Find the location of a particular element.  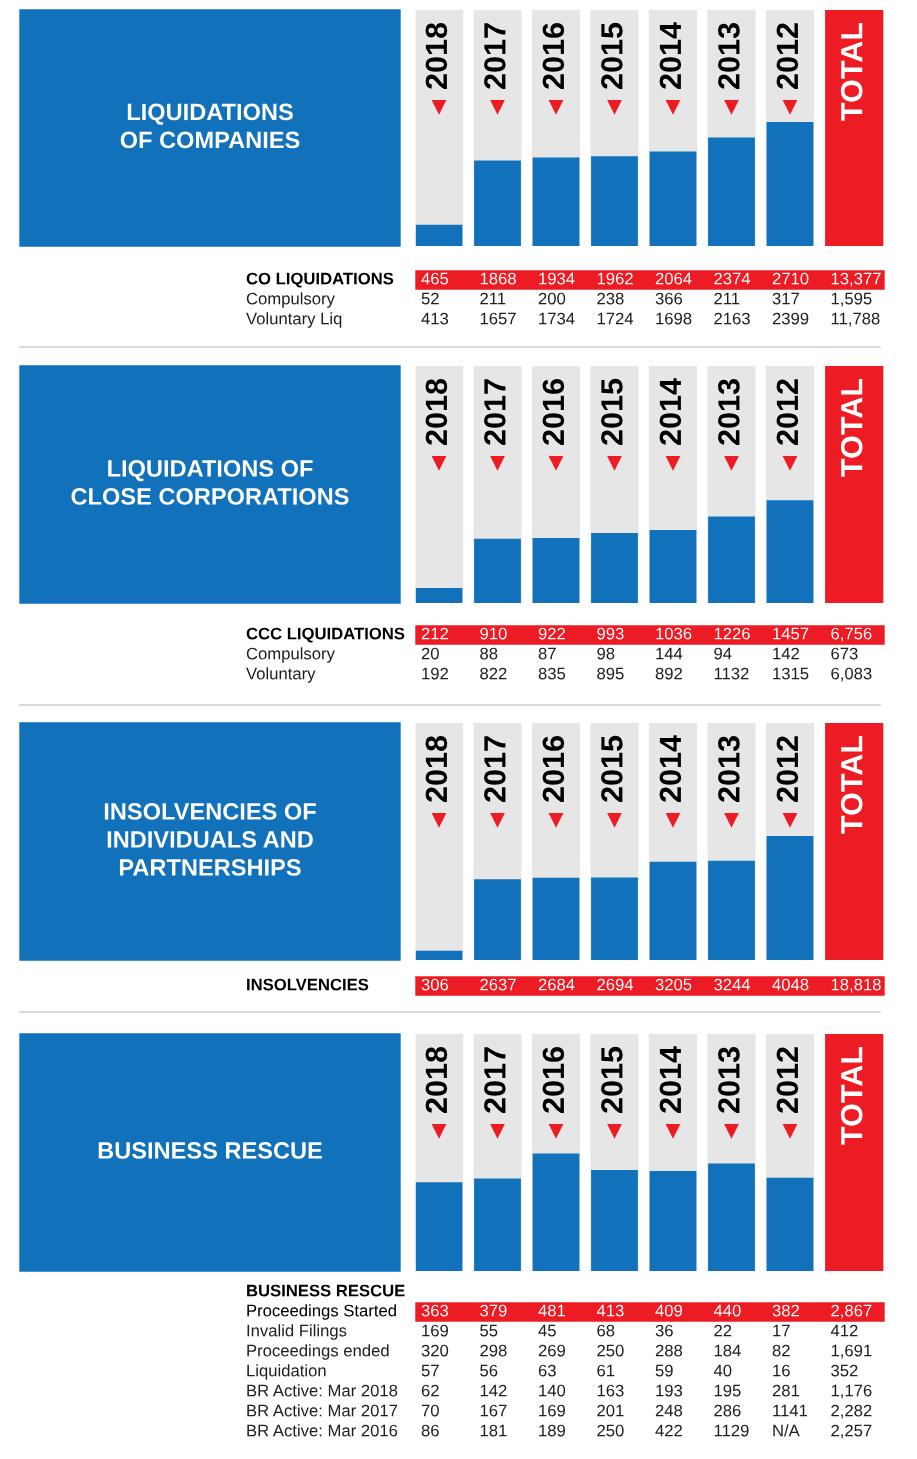

text: 1,595 is located at coordinates (851, 299).